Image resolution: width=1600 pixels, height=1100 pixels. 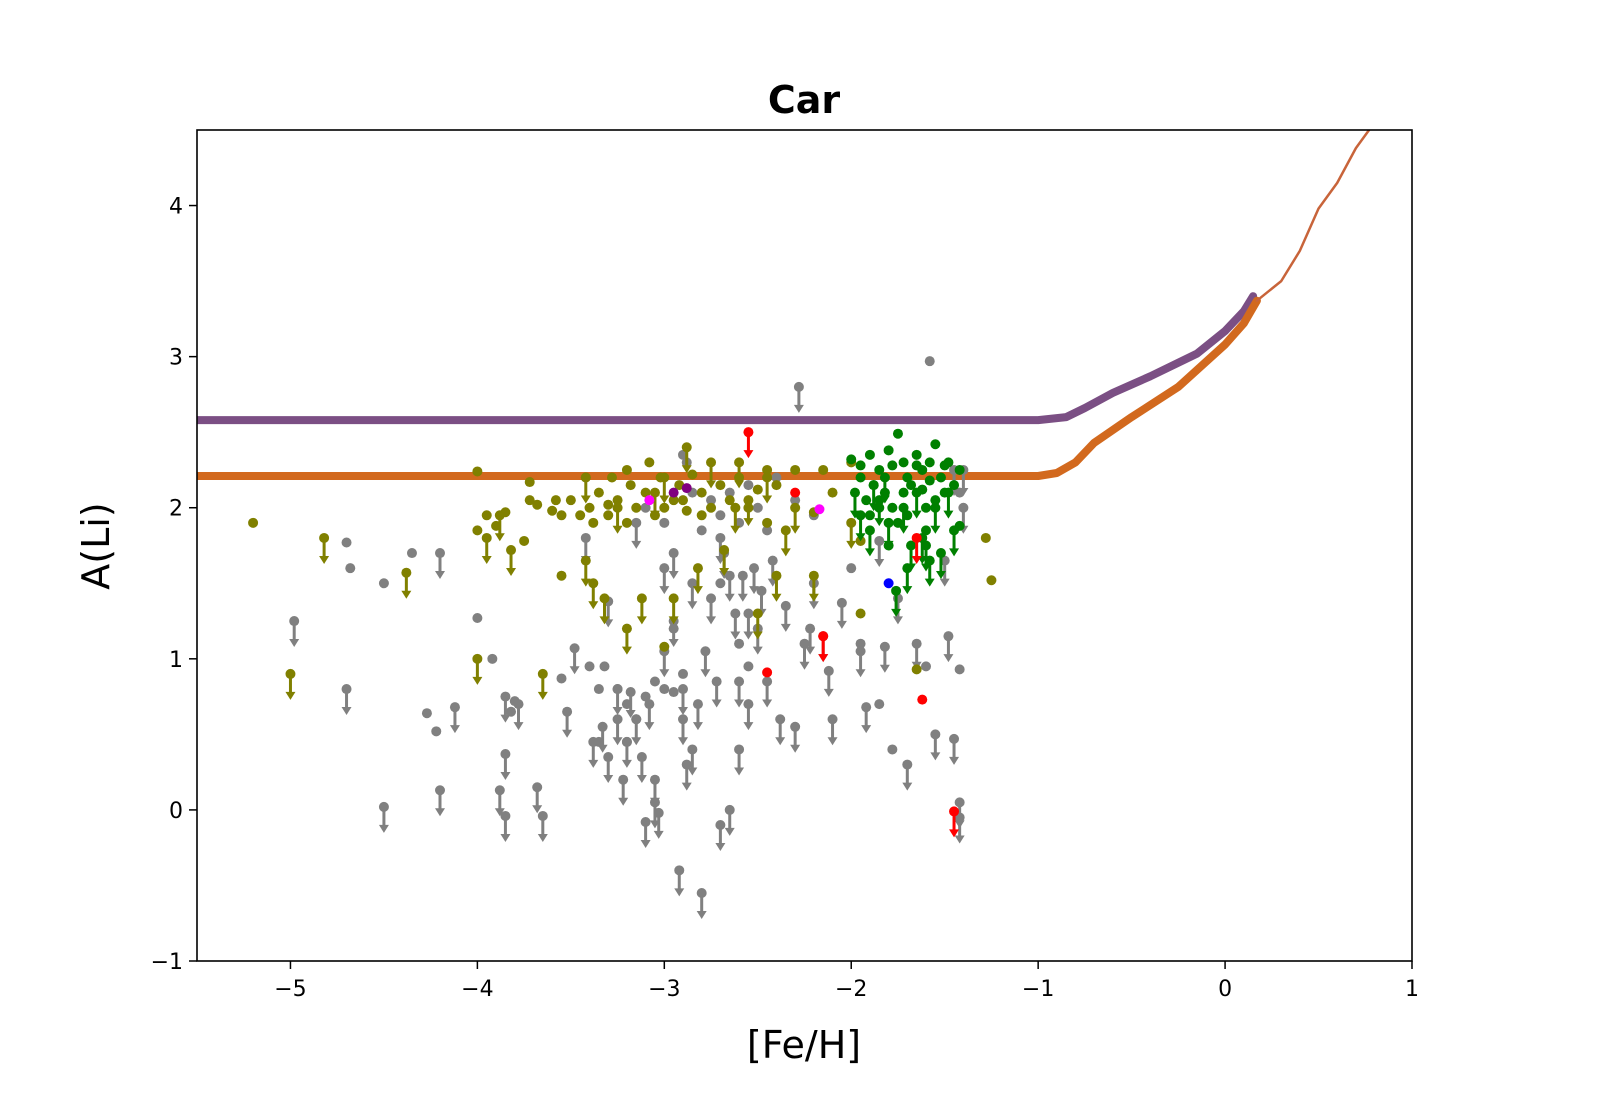 What do you see at coordinates (846, 981) in the screenshot?
I see `x-axis: −5 −4 −3 −2 −1 0 1` at bounding box center [846, 981].